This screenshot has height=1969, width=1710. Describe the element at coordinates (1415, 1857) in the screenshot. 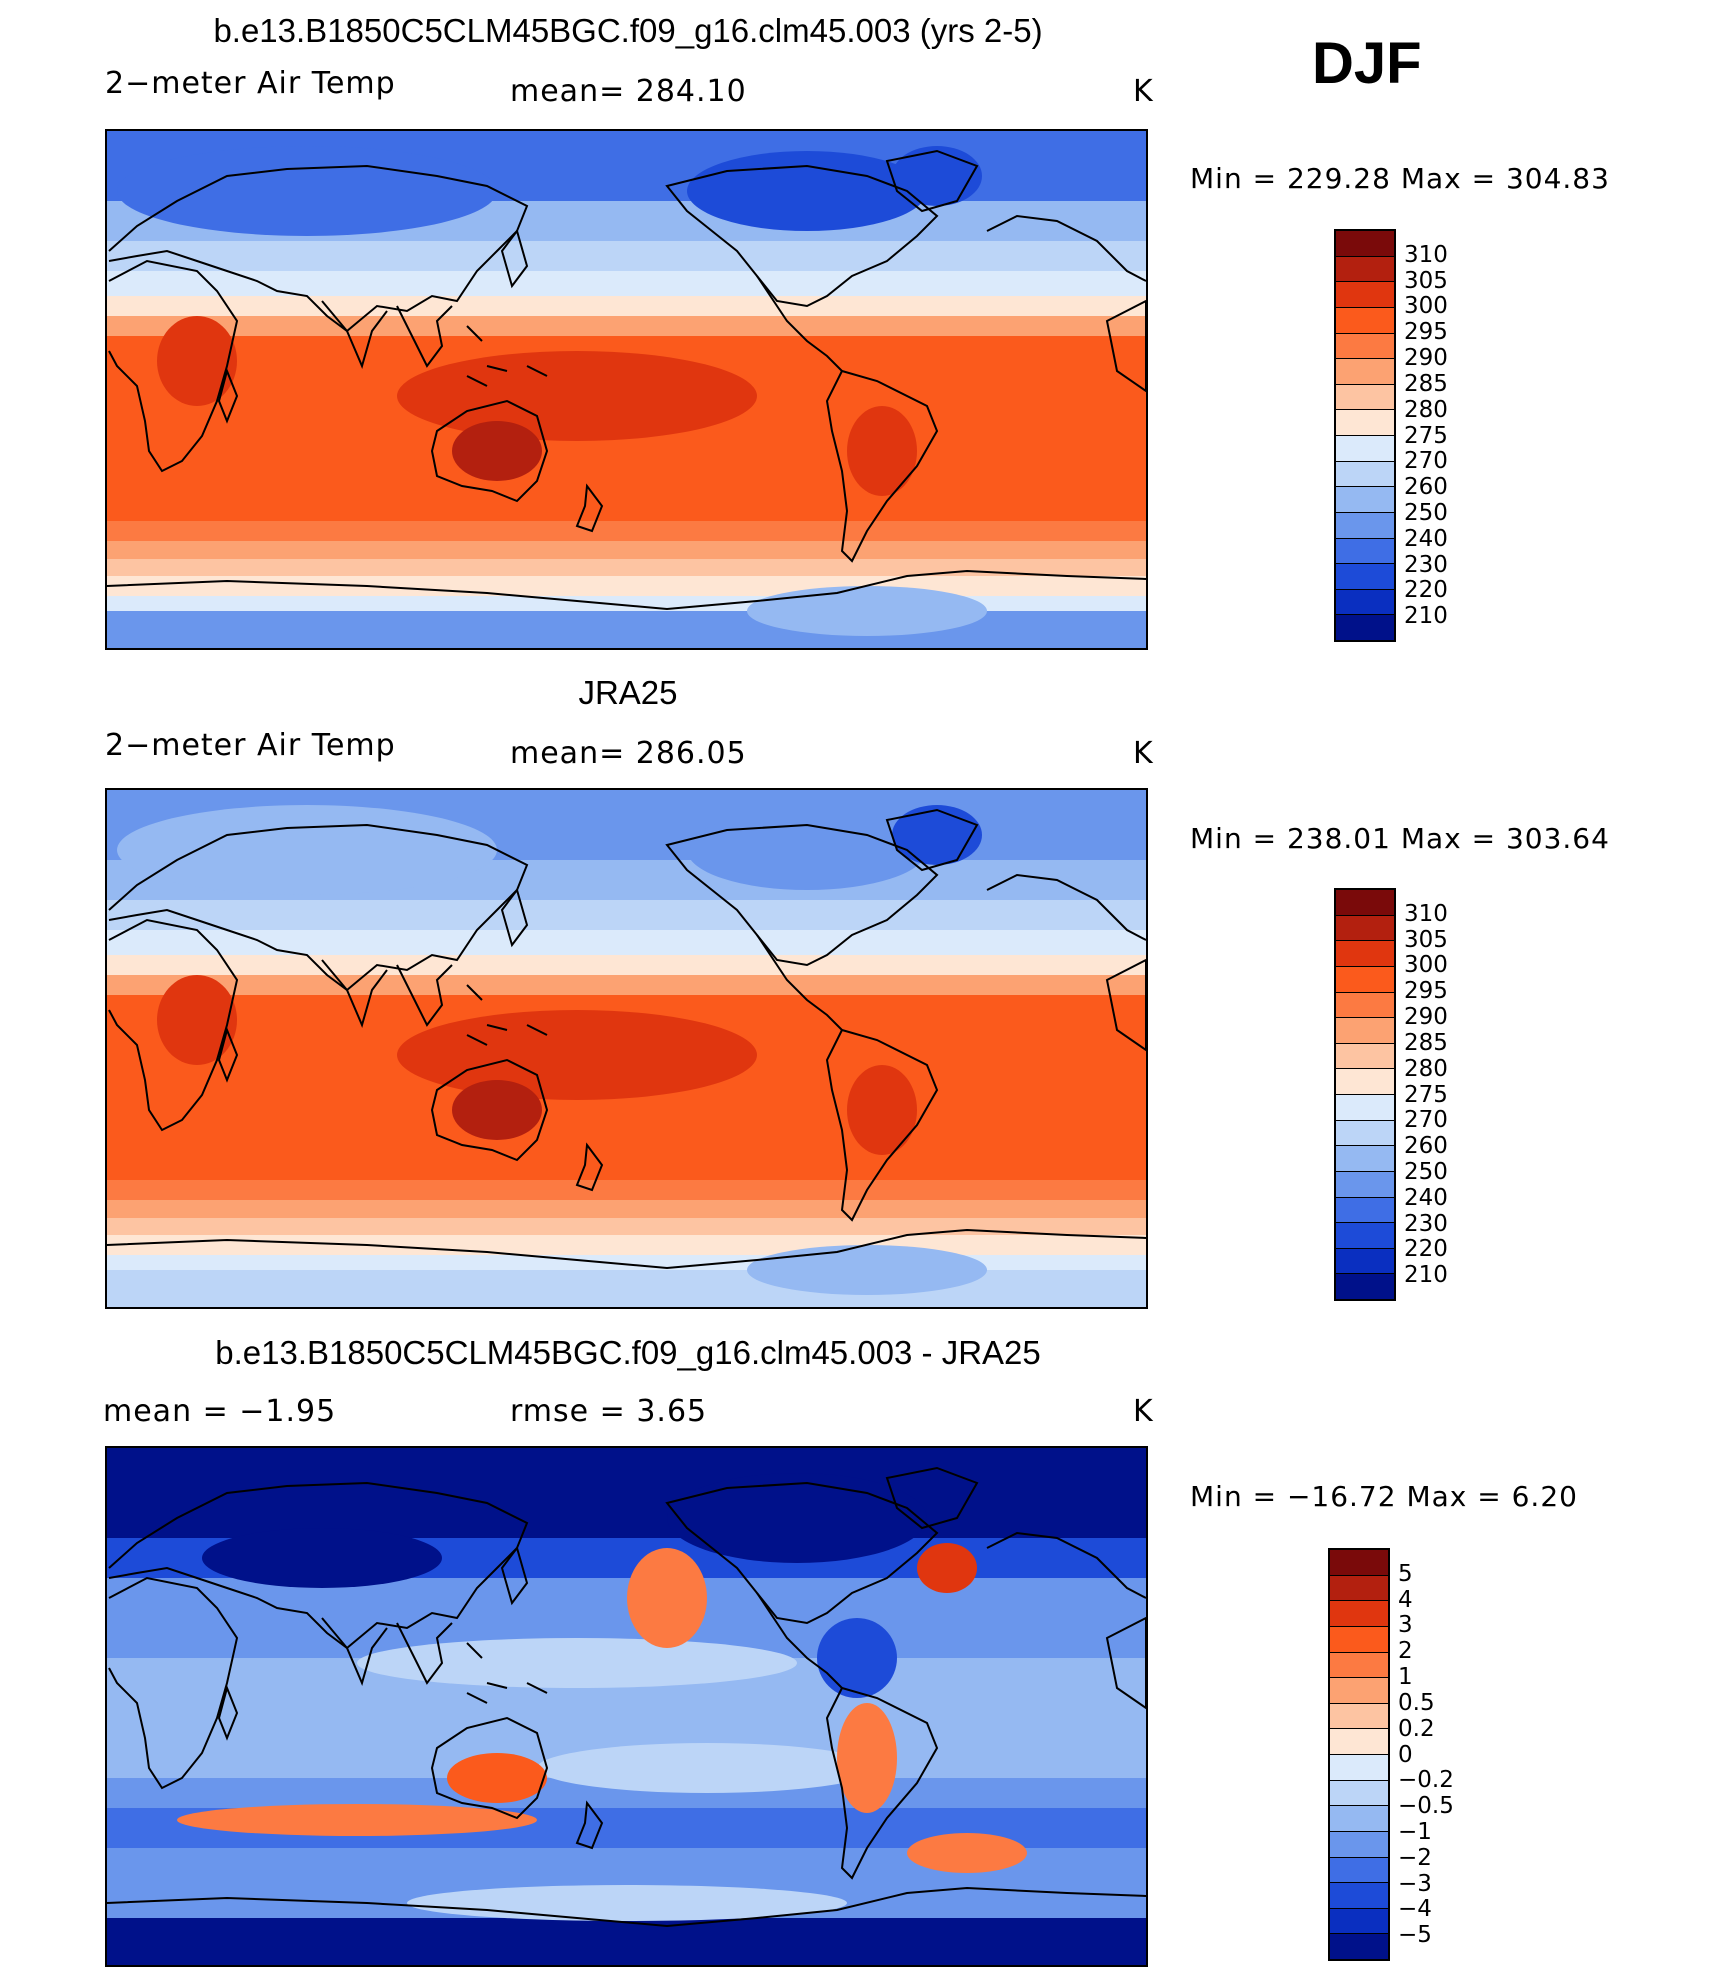

I see `colorbar-tick-label: −2` at that location.